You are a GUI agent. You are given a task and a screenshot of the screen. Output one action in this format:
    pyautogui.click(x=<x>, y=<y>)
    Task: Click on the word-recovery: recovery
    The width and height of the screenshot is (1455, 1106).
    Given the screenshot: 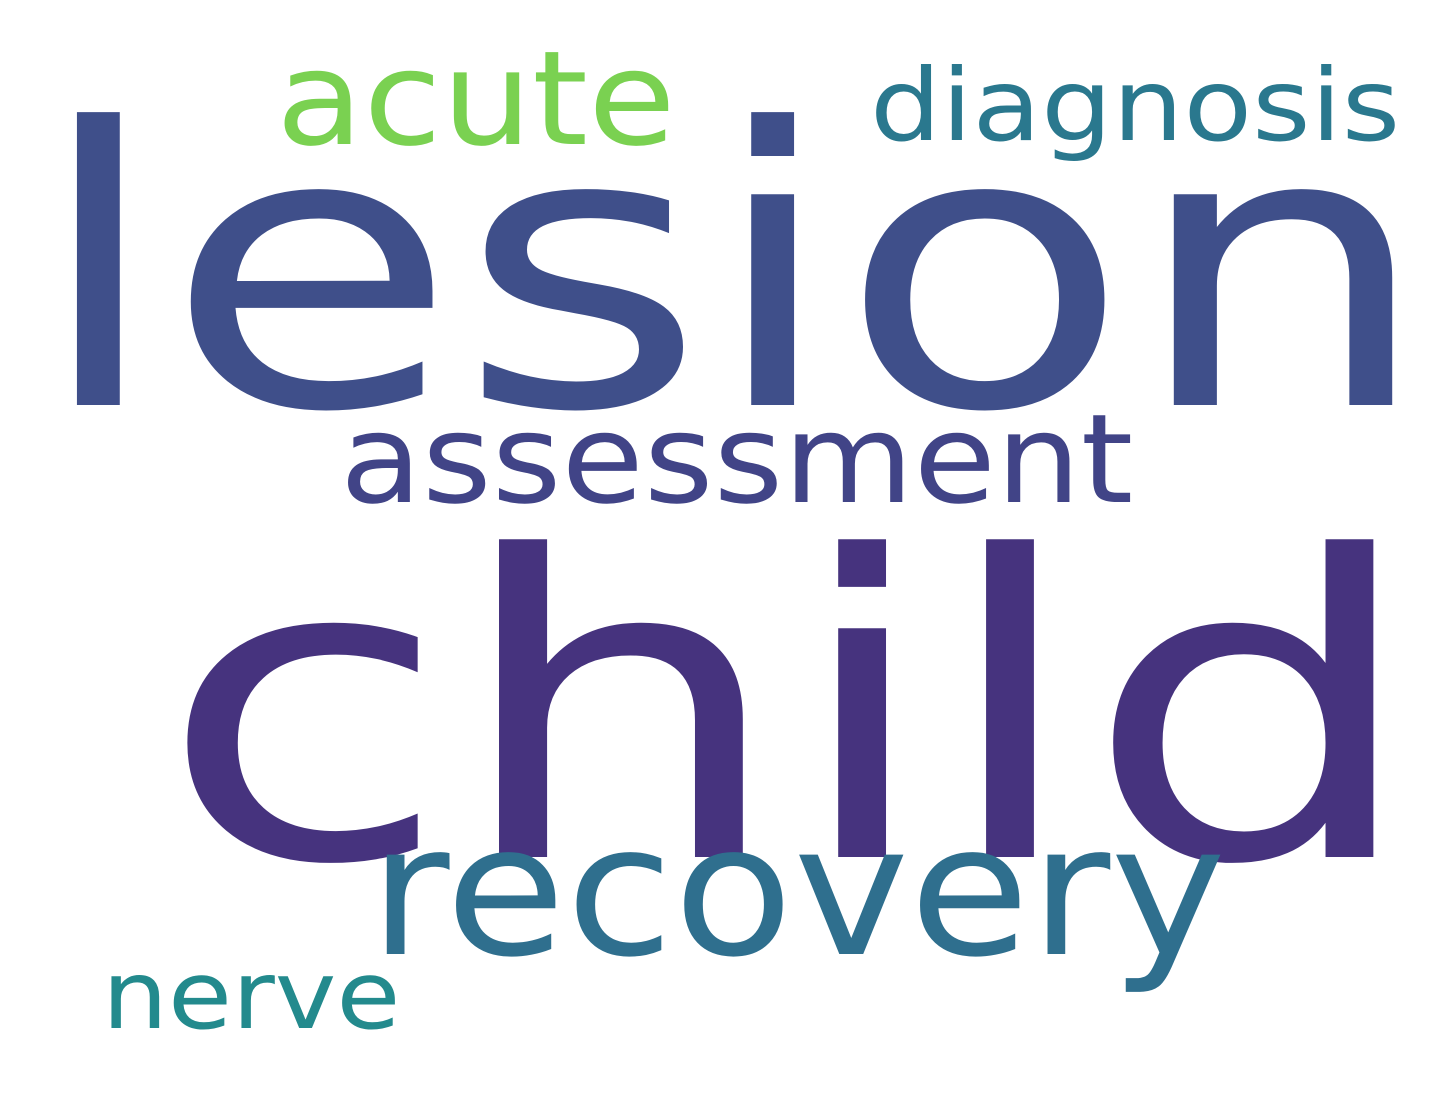 What is the action you would take?
    pyautogui.click(x=798, y=891)
    